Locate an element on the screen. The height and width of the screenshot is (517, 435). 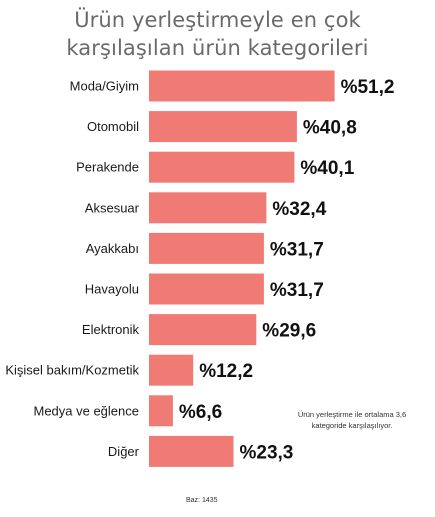
value-label-2: %40,1 is located at coordinates (327, 168).